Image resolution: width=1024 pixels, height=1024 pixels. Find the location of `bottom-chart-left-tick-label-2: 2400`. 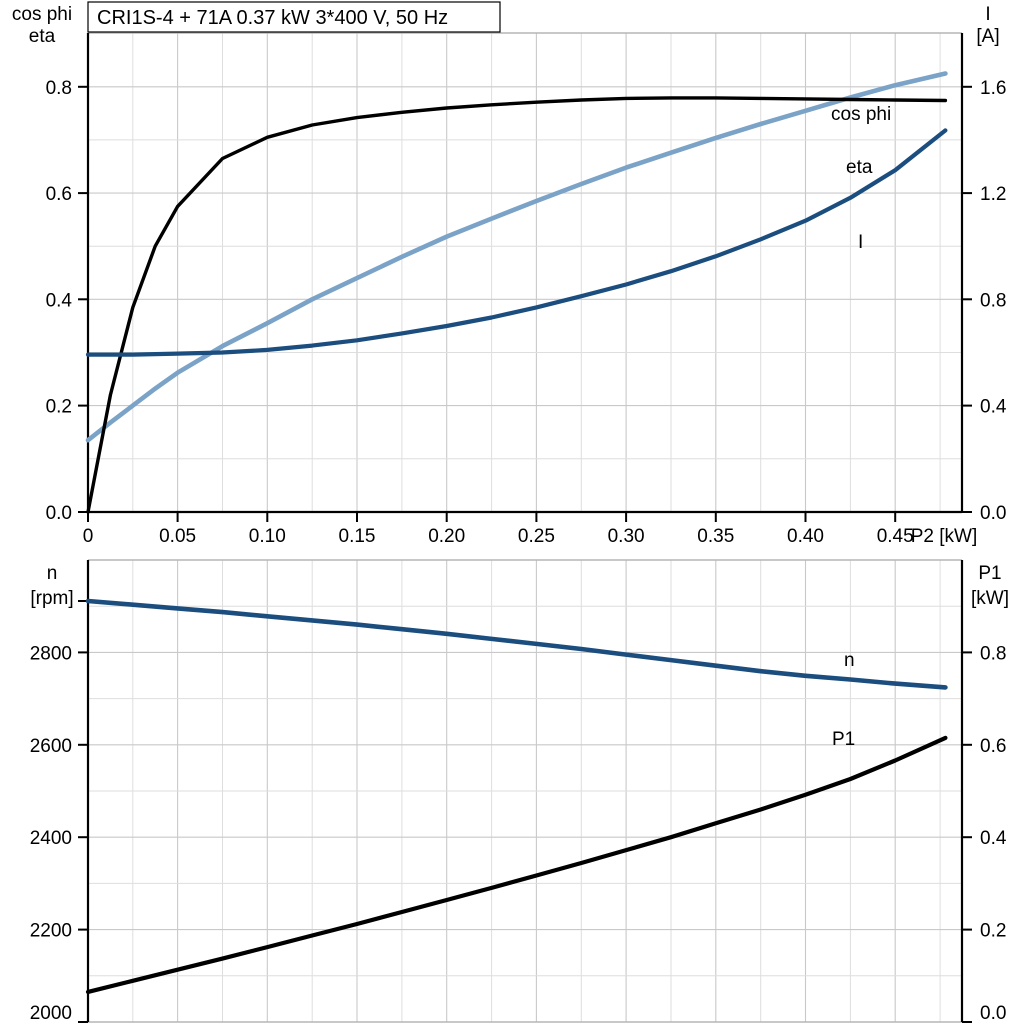

bottom-chart-left-tick-label-2: 2400 is located at coordinates (51, 838).